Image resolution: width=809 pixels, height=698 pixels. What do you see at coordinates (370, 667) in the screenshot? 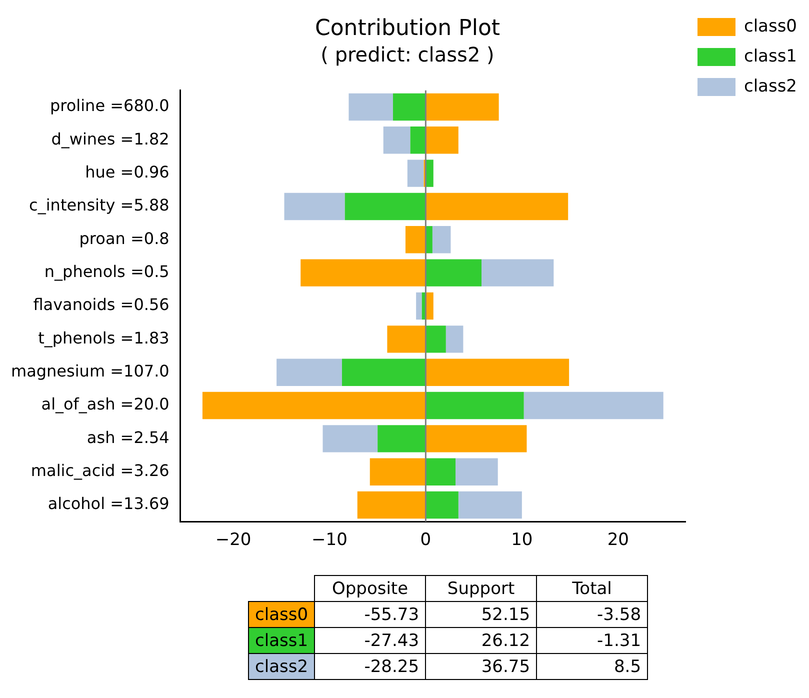
I see `data-label: -28.25` at bounding box center [370, 667].